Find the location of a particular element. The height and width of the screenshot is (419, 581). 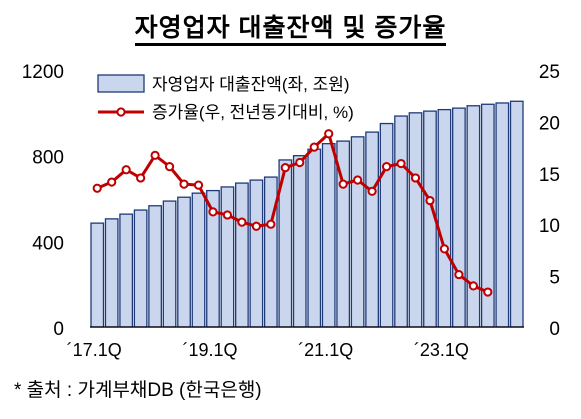

chart-title: 자영업자 대출잔액 및 증가율 is located at coordinates (290, 27).